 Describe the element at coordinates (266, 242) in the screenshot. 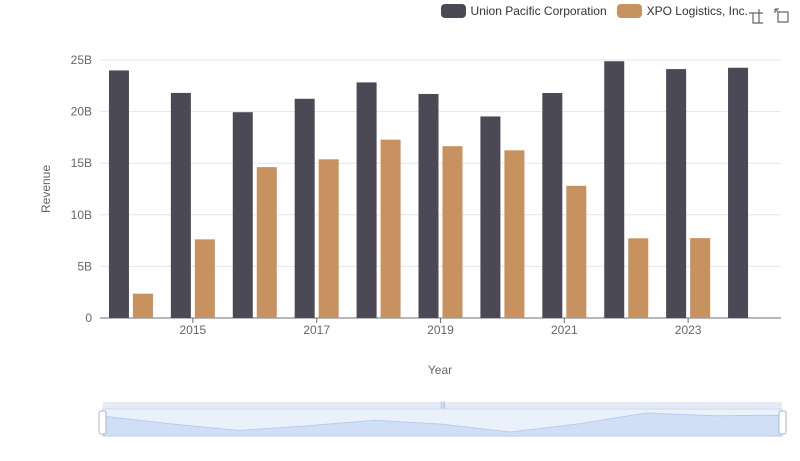

I see `bar-xpo-2016` at that location.